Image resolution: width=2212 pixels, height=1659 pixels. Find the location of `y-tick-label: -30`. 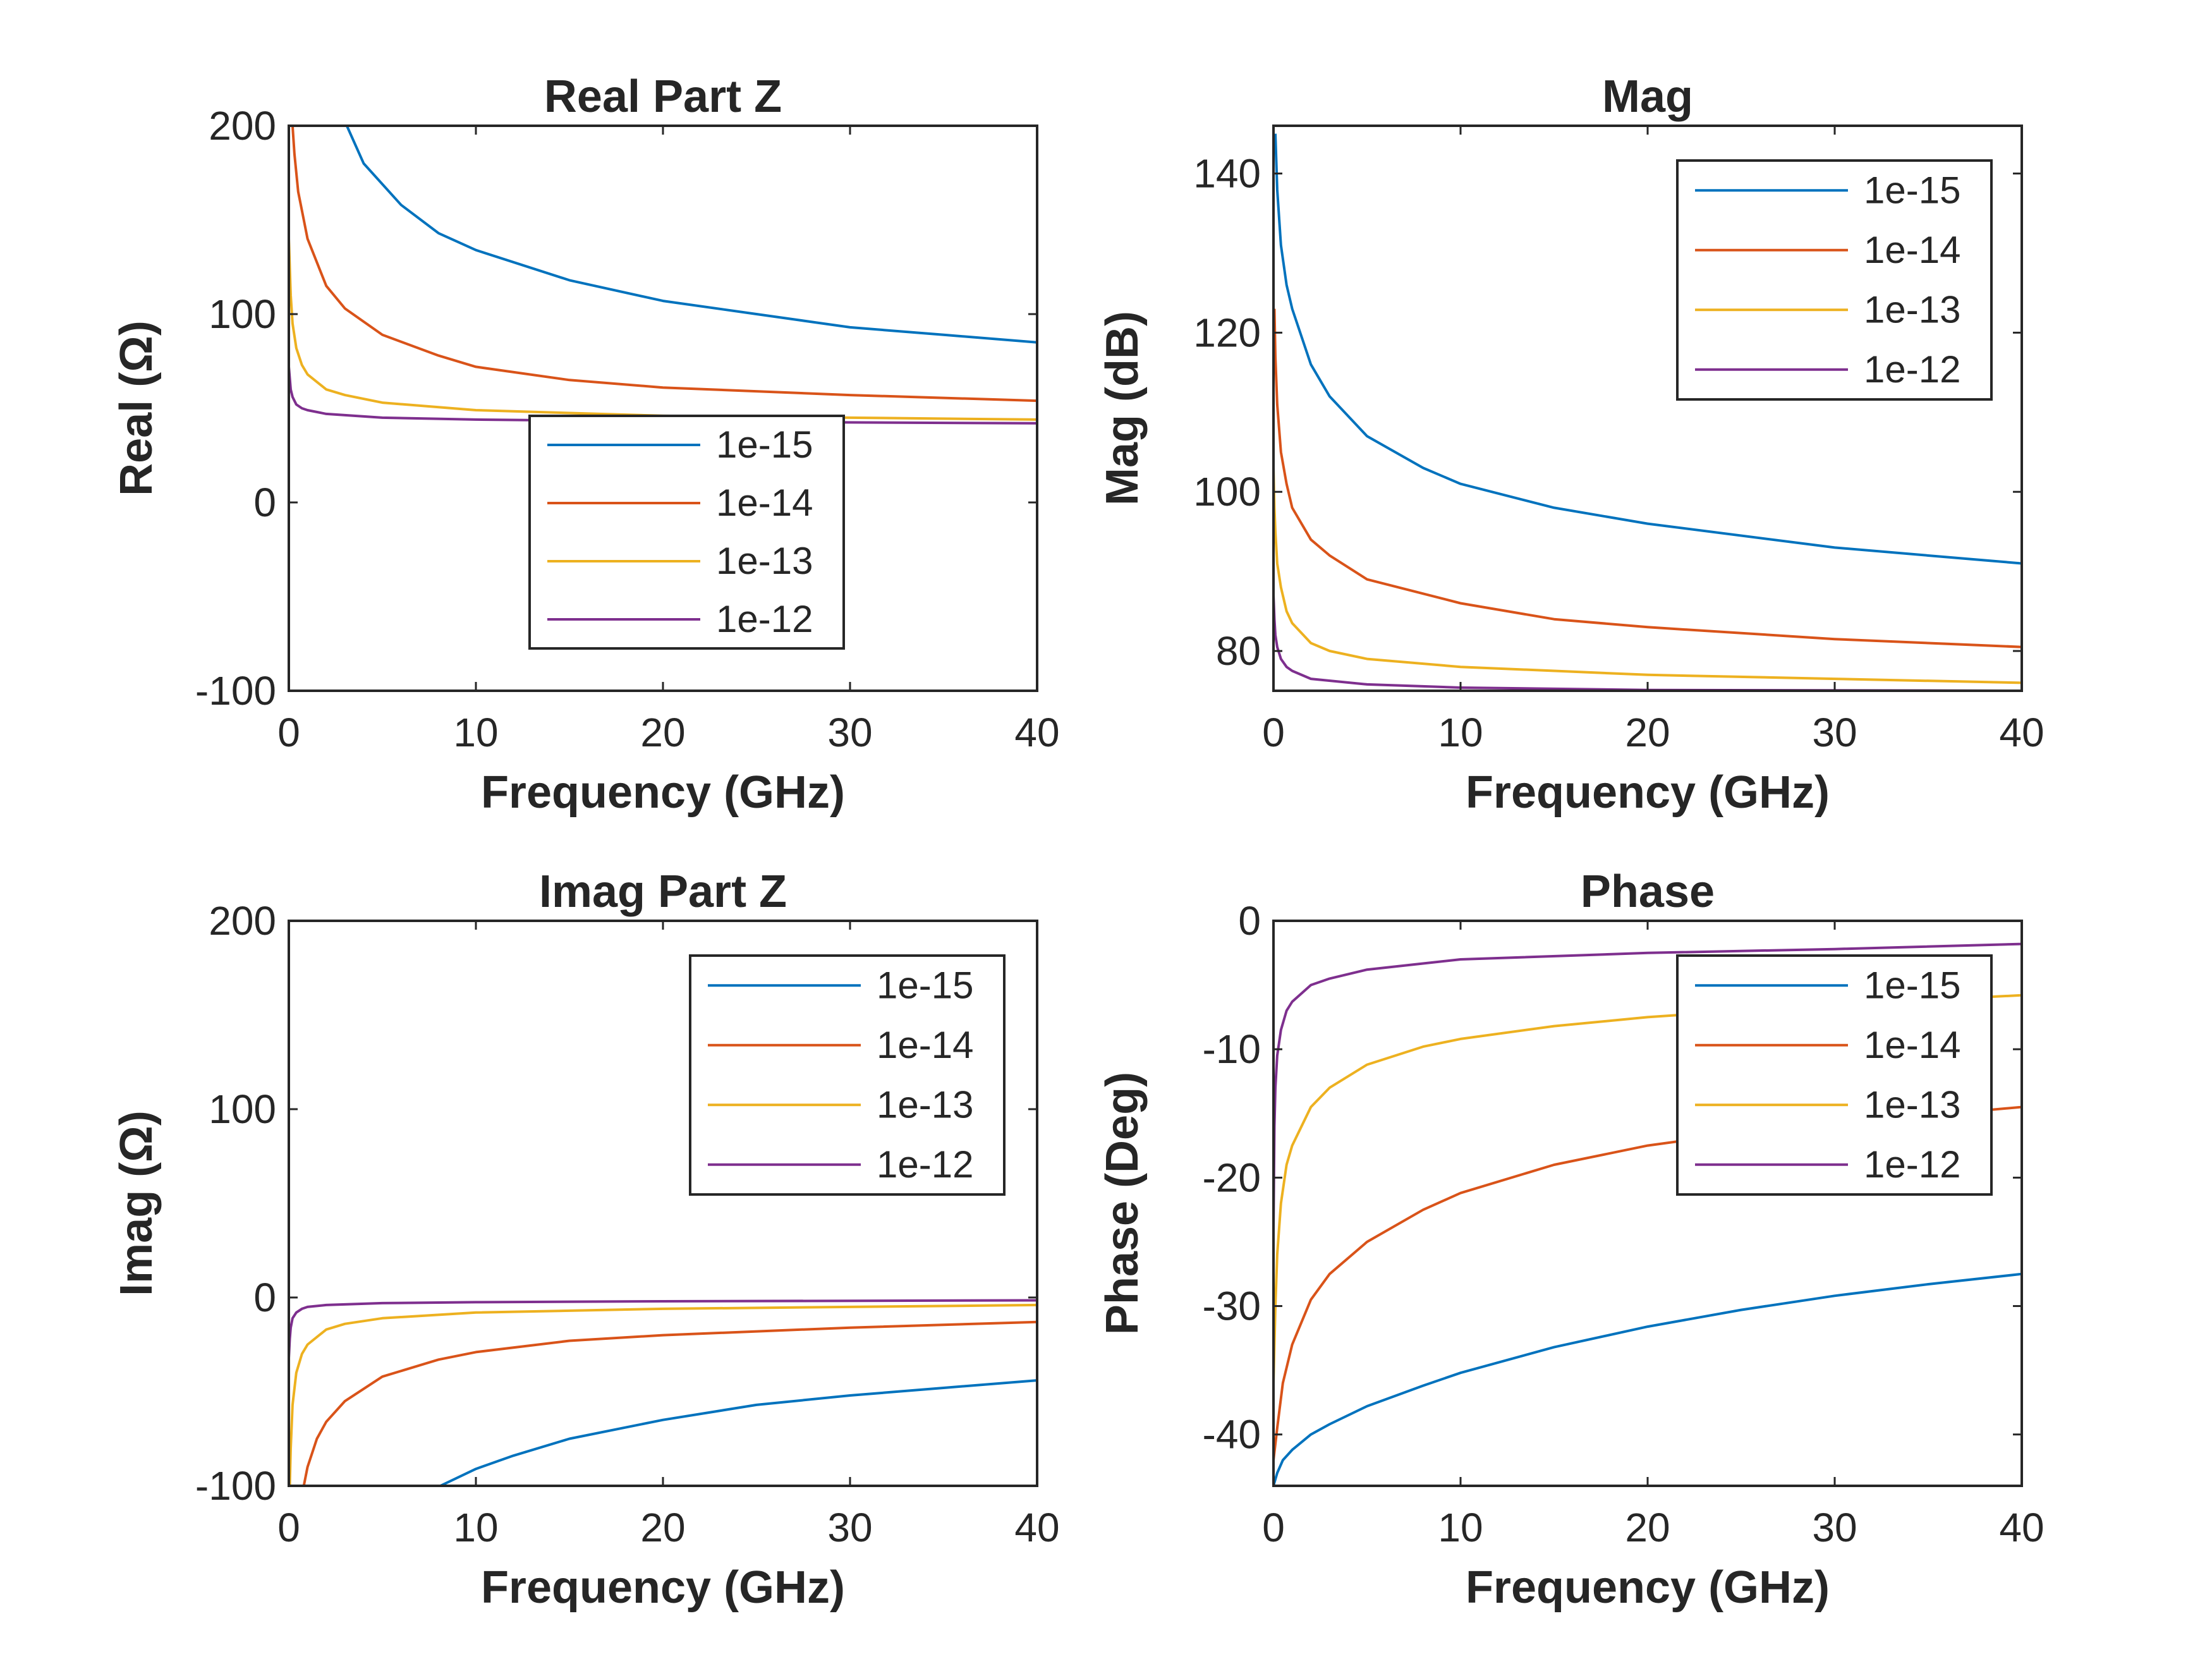

y-tick-label: -30 is located at coordinates (1232, 1306).